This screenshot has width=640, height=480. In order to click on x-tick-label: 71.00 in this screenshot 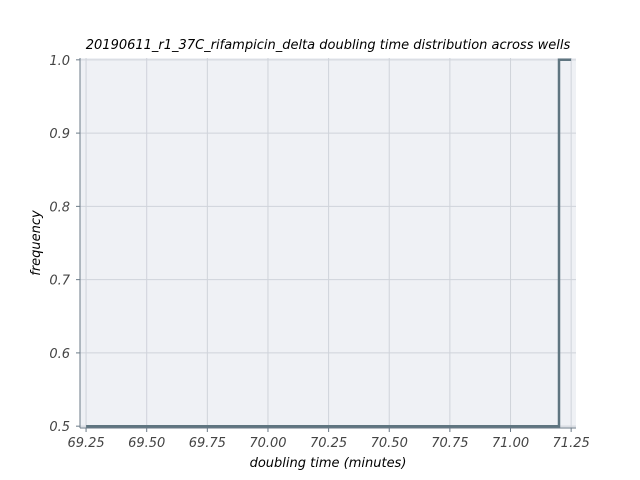, I will do `click(510, 443)`.